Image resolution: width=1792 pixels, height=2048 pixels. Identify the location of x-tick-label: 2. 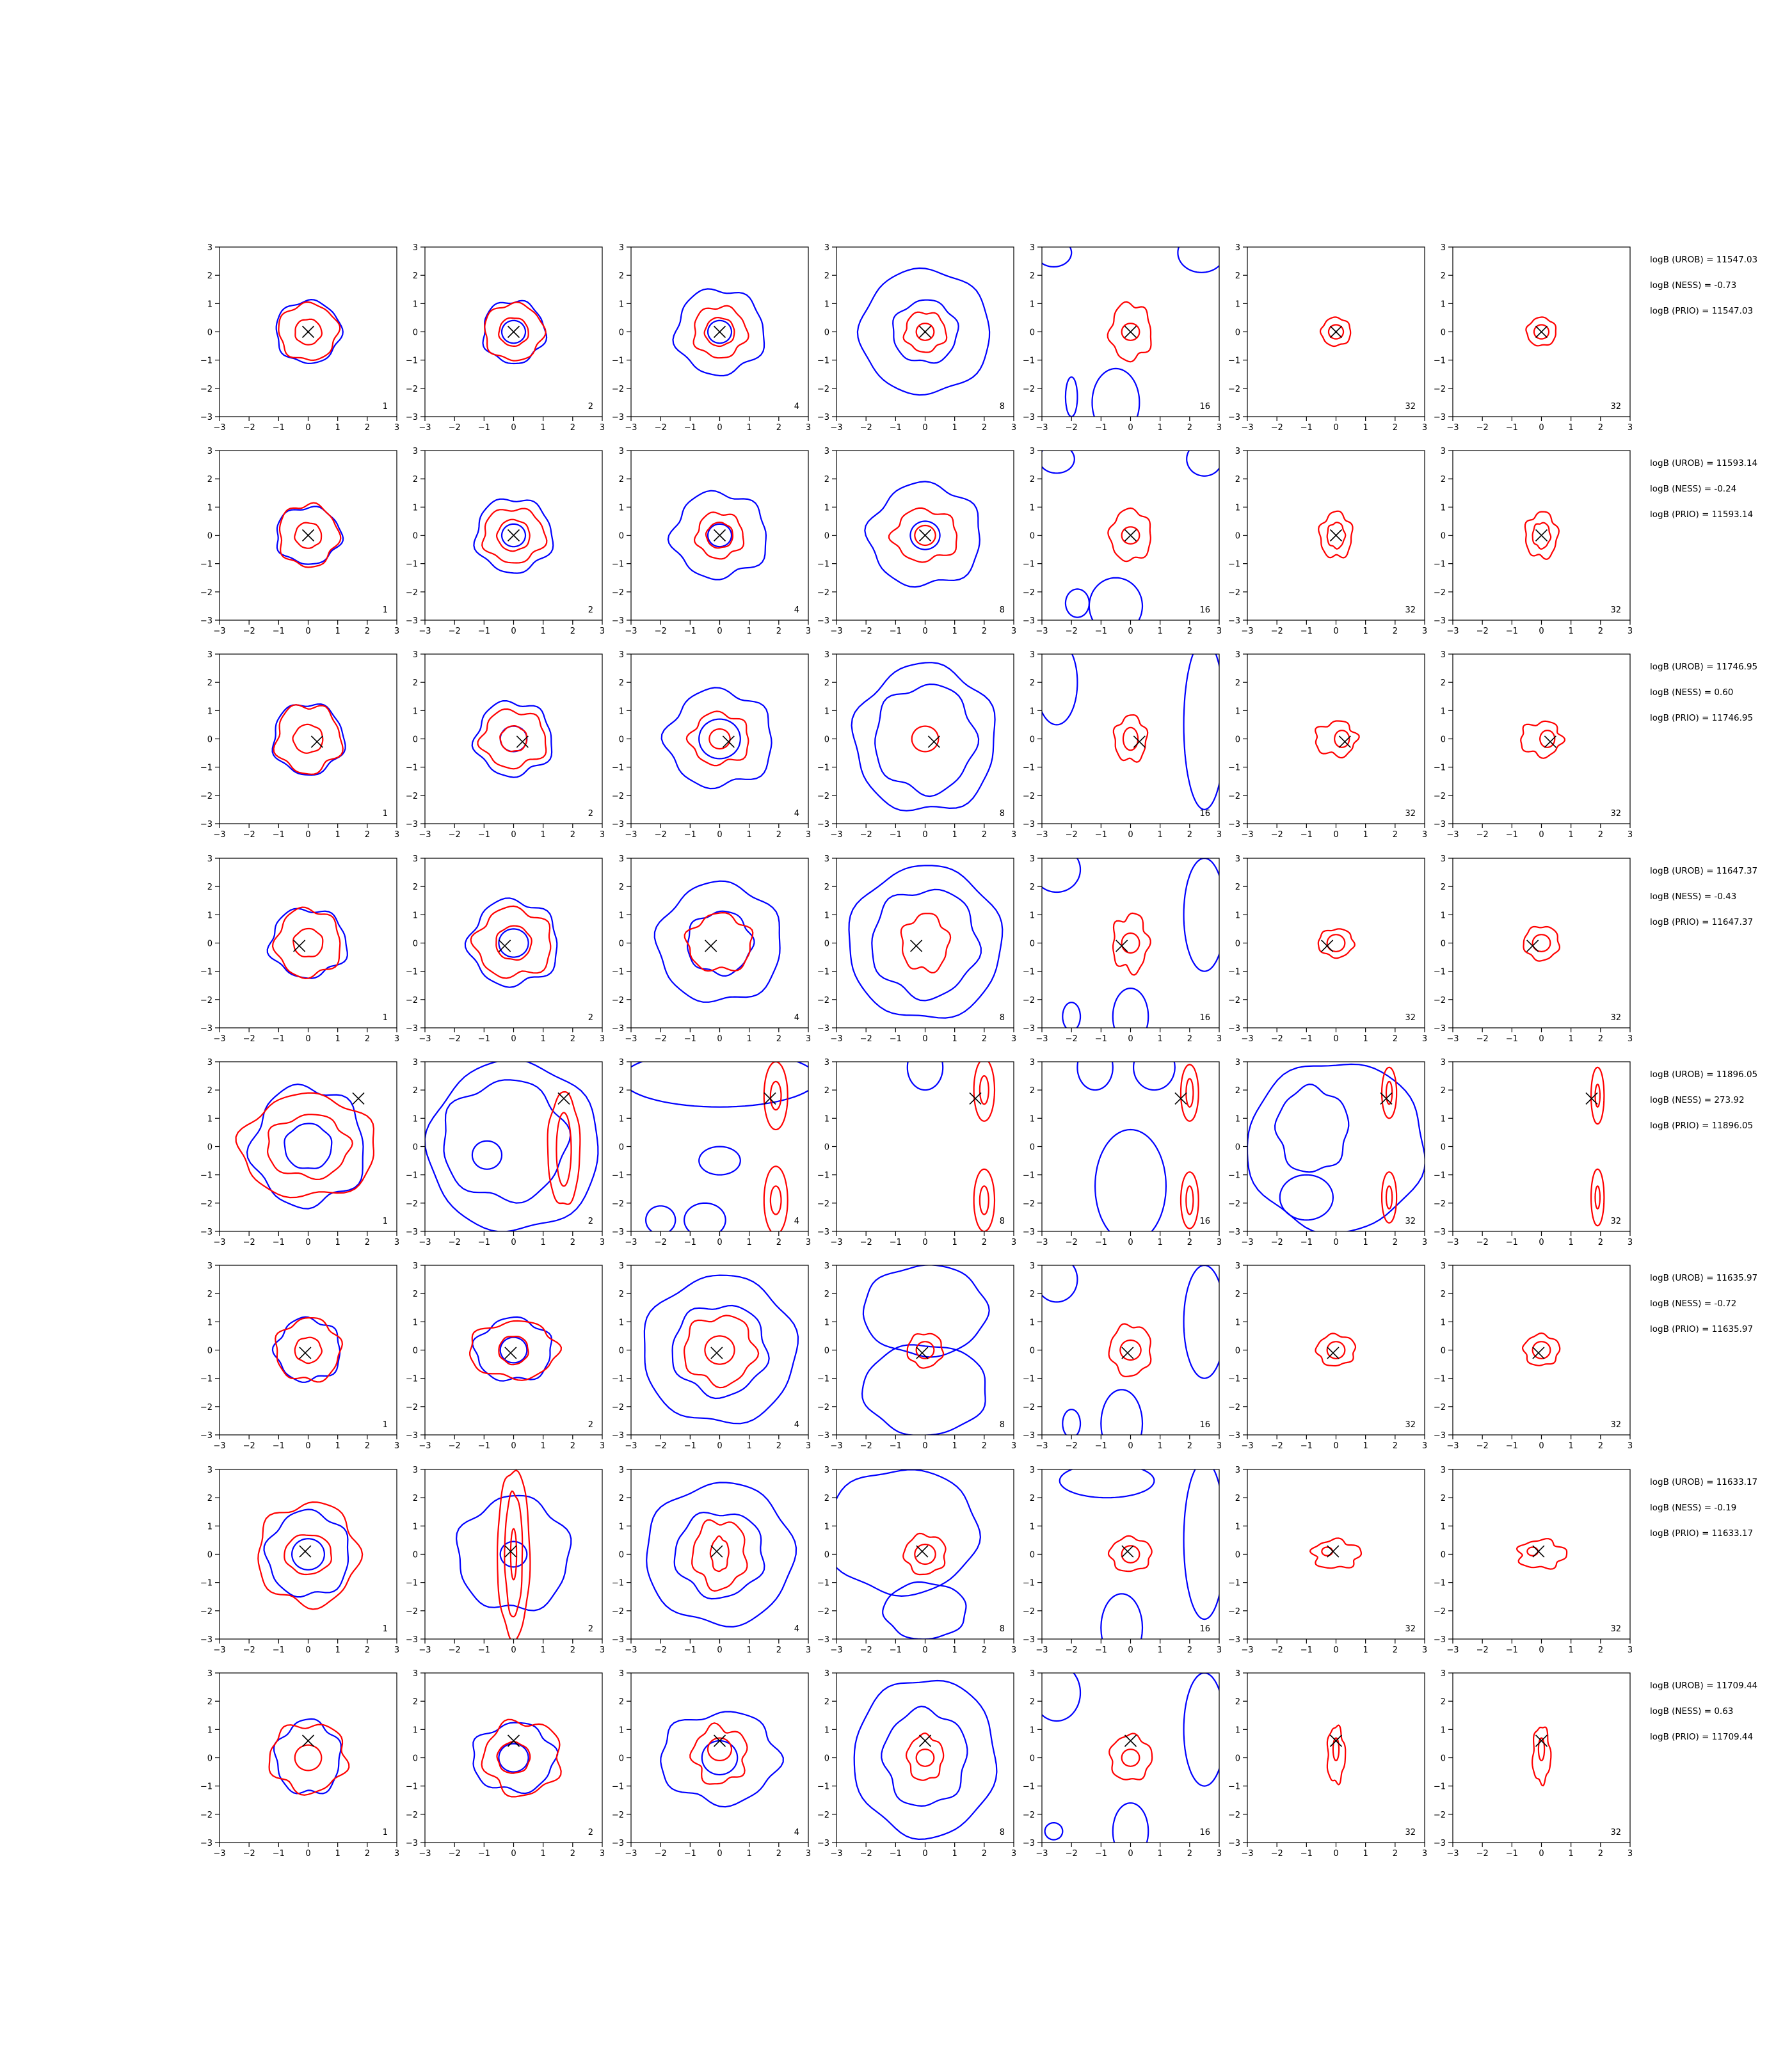
(572, 1039).